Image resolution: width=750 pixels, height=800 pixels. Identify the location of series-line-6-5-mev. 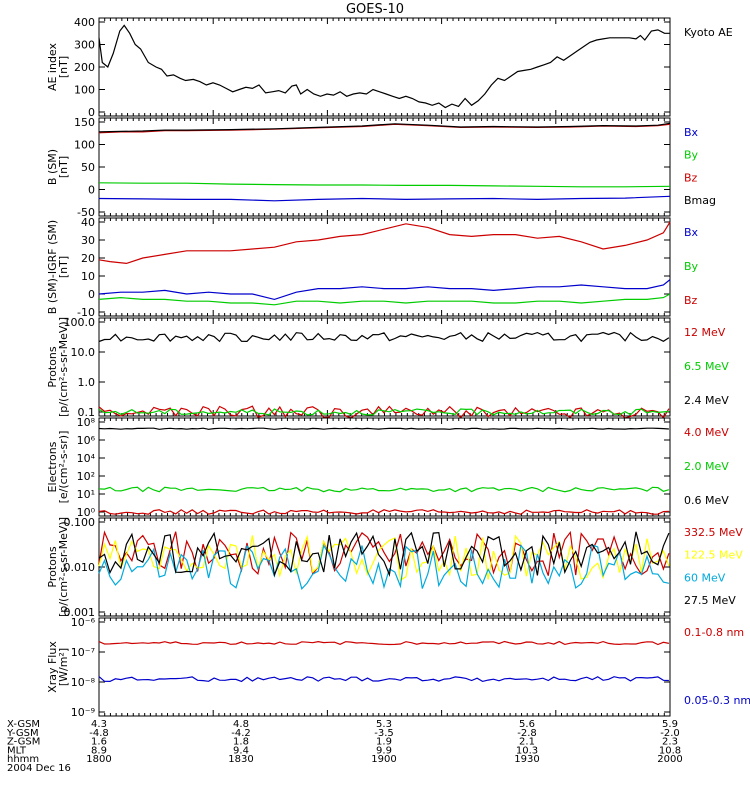
(383, 412).